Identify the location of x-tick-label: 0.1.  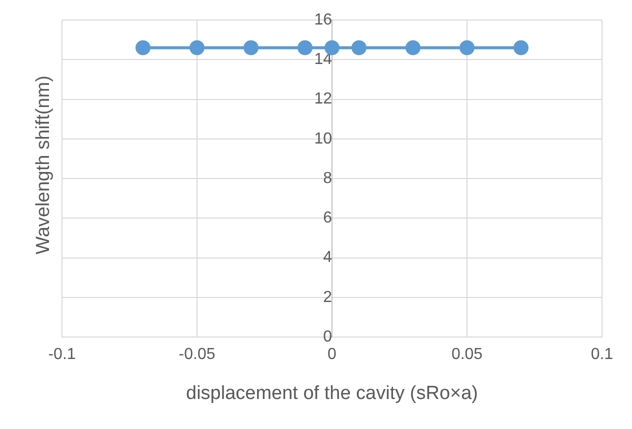
(602, 355).